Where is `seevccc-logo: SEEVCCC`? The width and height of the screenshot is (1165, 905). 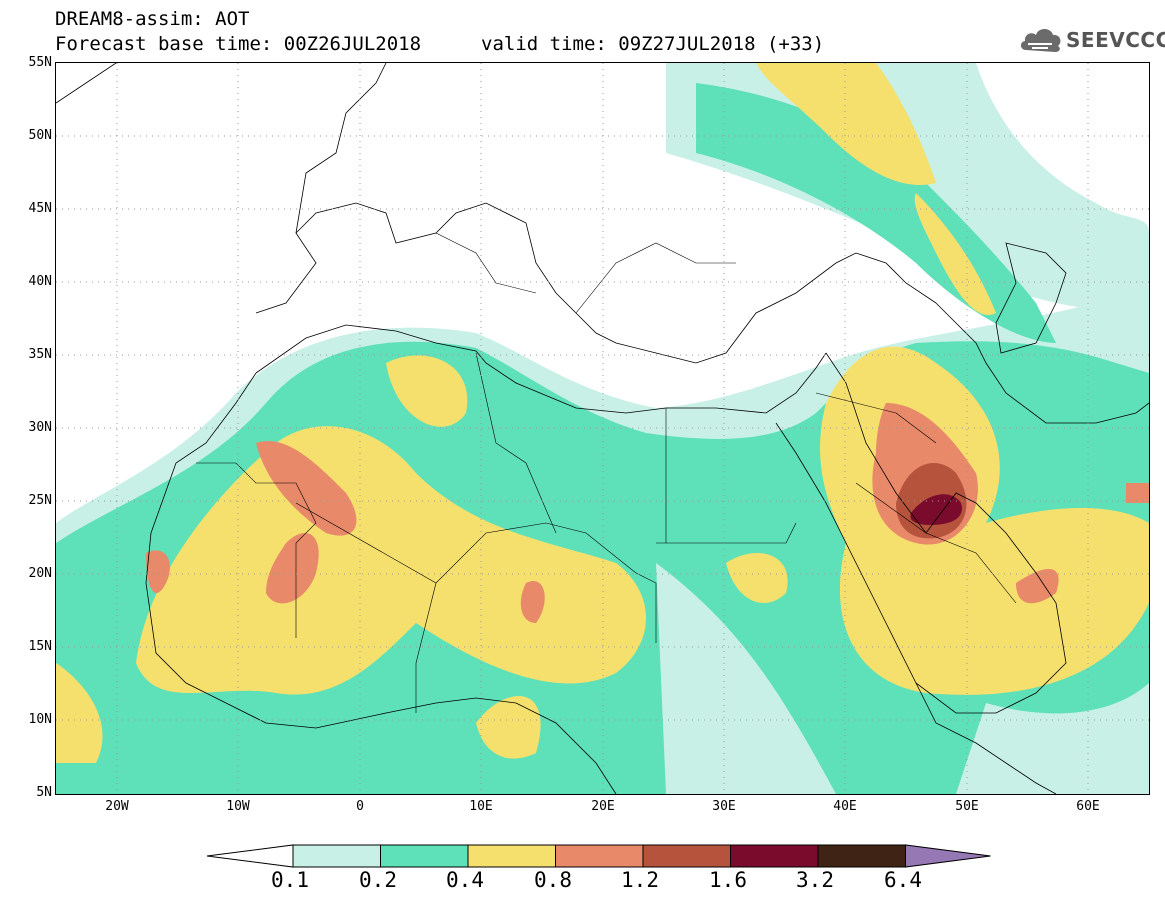 seevccc-logo: SEEVCCC is located at coordinates (1091, 40).